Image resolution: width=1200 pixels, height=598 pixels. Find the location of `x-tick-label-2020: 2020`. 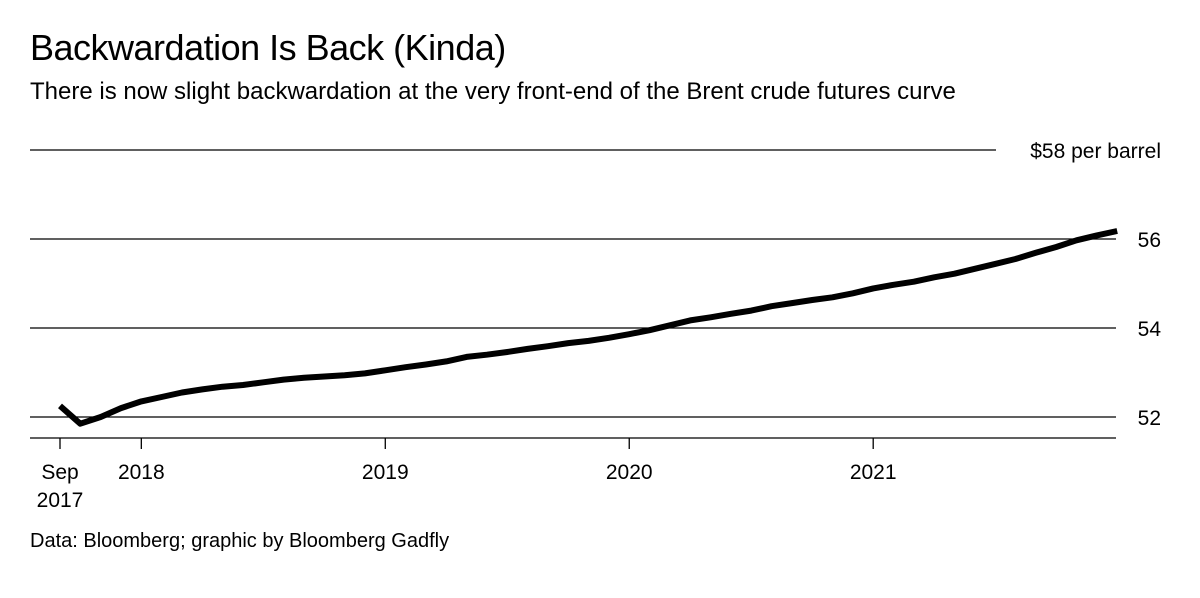

x-tick-label-2020: 2020 is located at coordinates (629, 472).